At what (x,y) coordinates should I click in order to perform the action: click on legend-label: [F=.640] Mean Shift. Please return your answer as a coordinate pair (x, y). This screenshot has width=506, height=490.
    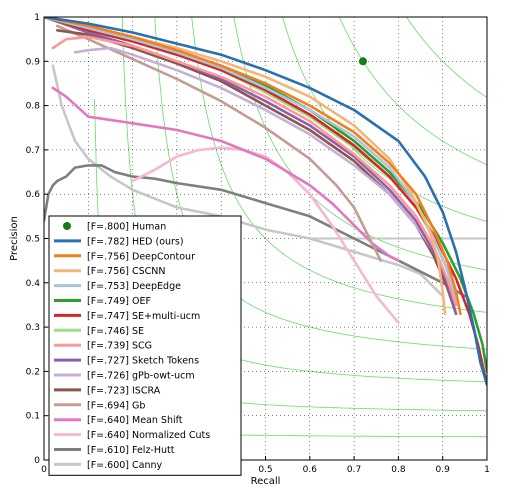
    Looking at the image, I should click on (135, 420).